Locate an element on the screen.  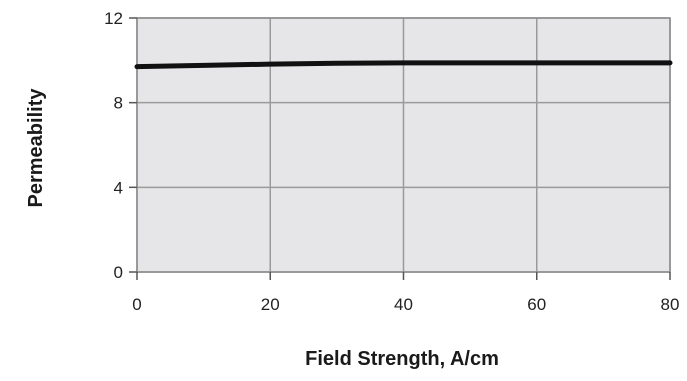
y-tick-label: 0 is located at coordinates (118, 272).